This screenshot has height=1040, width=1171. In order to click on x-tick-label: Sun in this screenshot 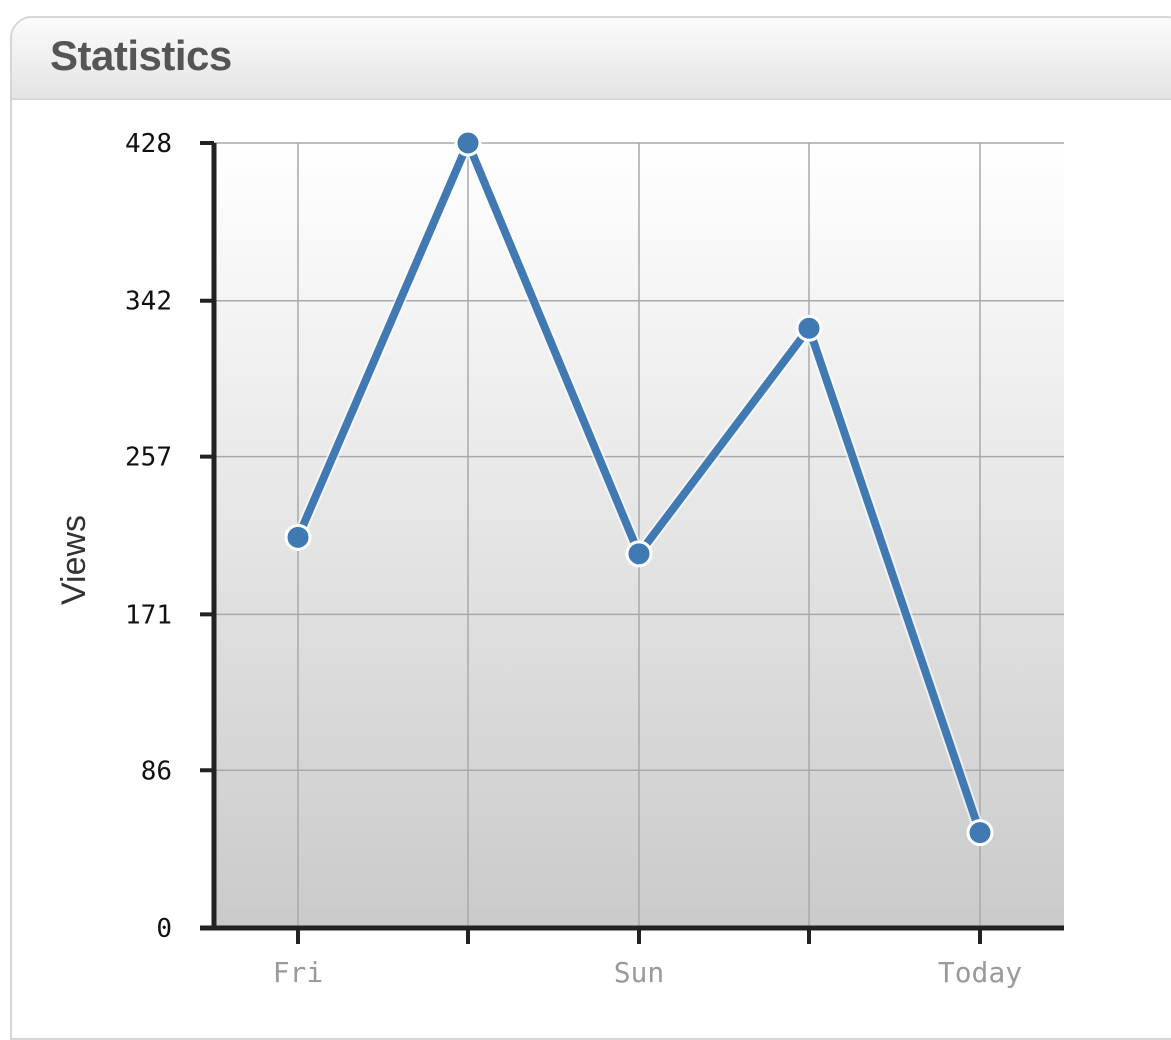, I will do `click(639, 972)`.